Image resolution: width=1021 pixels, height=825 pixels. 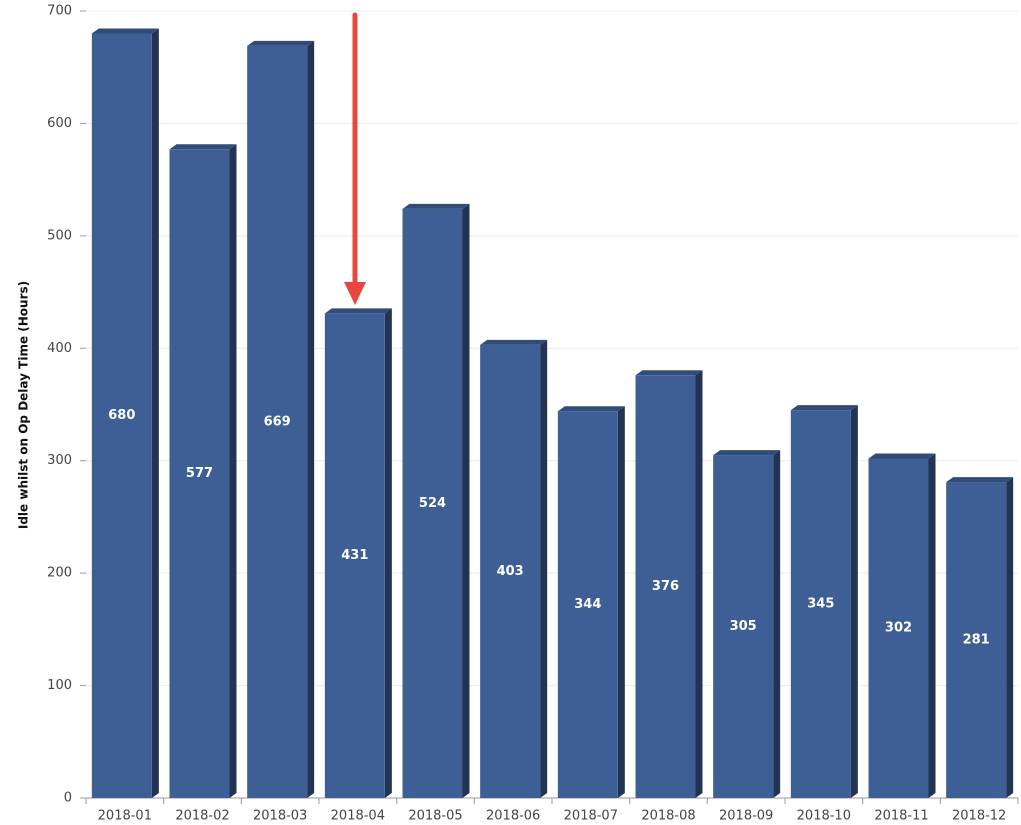 What do you see at coordinates (68, 798) in the screenshot?
I see `y-tick-label: 0` at bounding box center [68, 798].